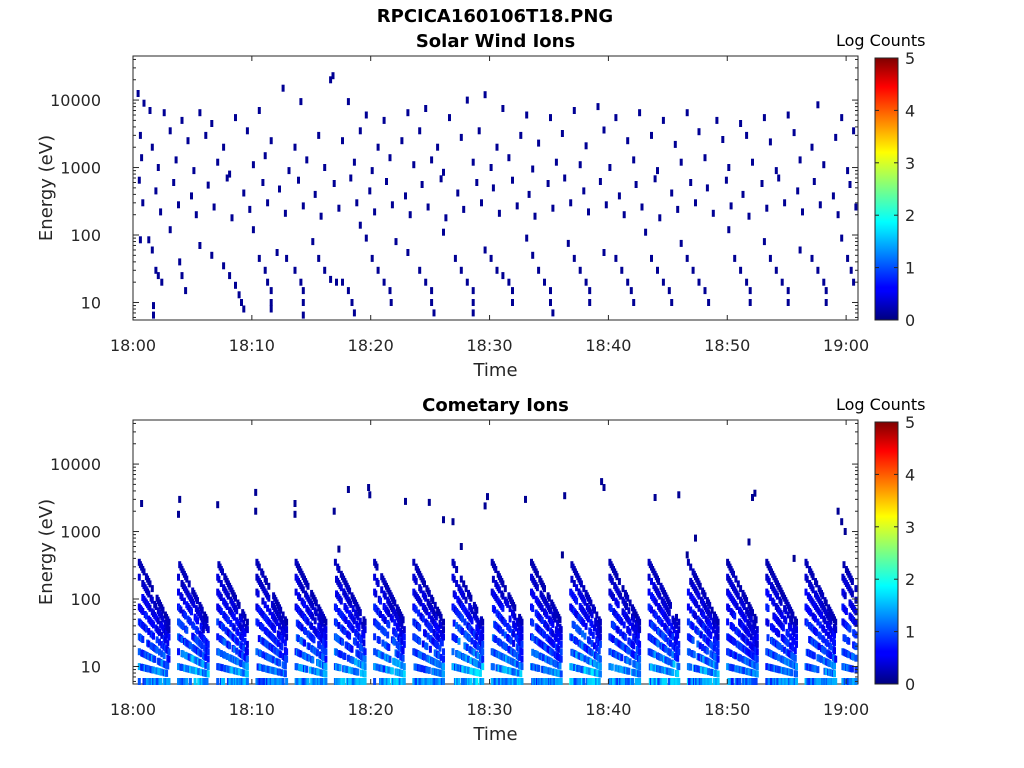 This screenshot has height=768, width=1024. Describe the element at coordinates (490, 345) in the screenshot. I see `x-tick-label: 18:30` at that location.